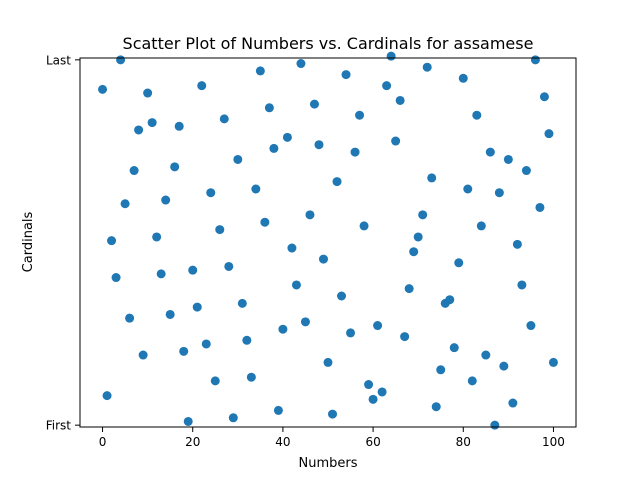  Describe the element at coordinates (59, 426) in the screenshot. I see `y-tick-label-first: First` at that location.